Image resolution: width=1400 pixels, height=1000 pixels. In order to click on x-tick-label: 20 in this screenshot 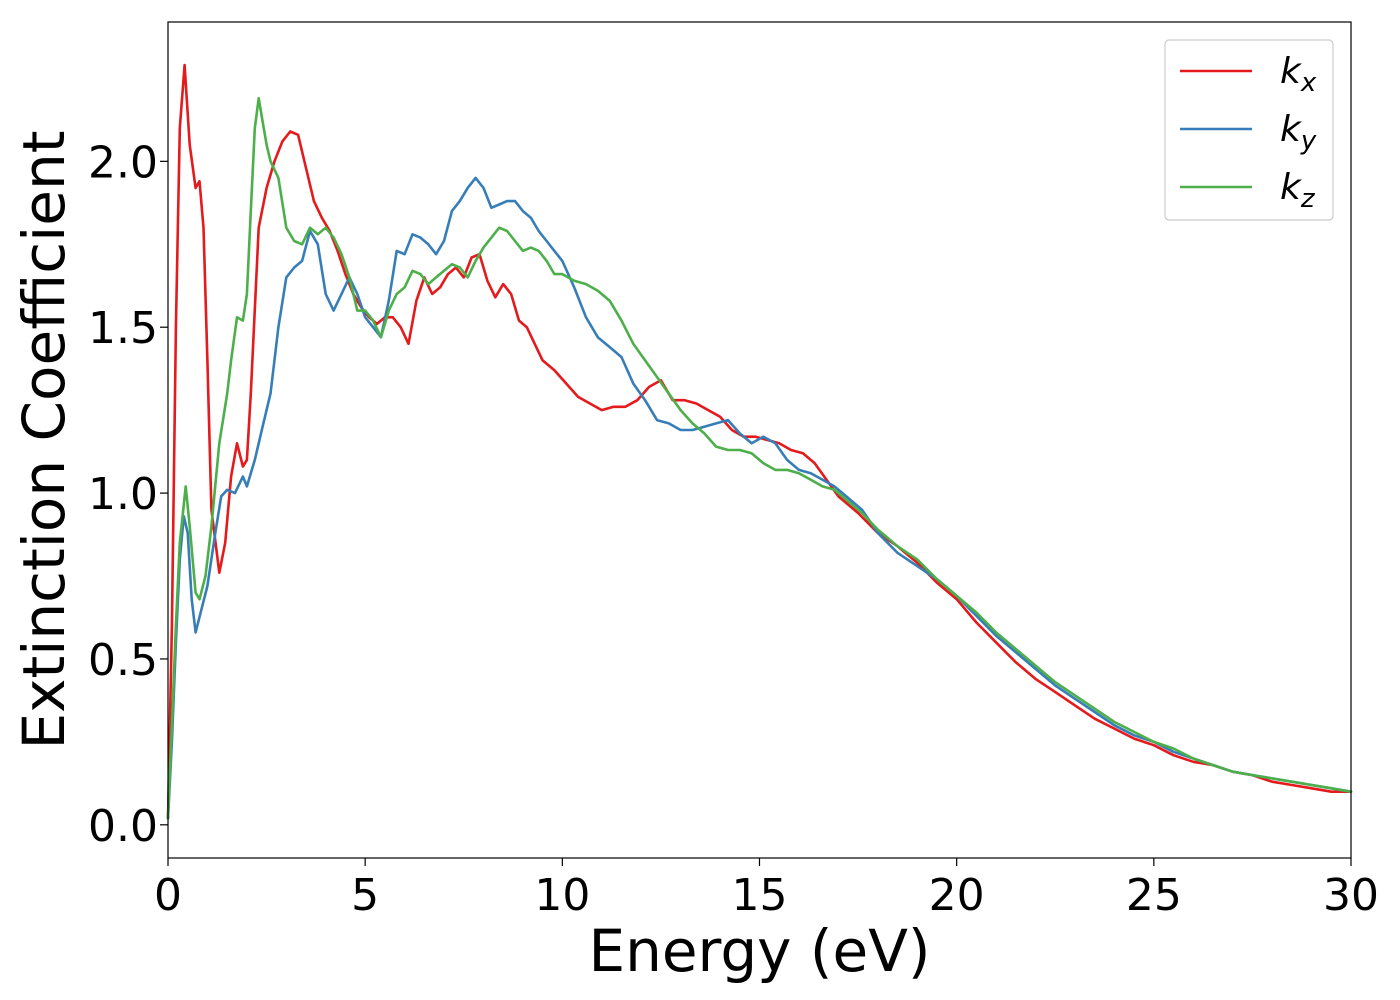, I will do `click(957, 895)`.